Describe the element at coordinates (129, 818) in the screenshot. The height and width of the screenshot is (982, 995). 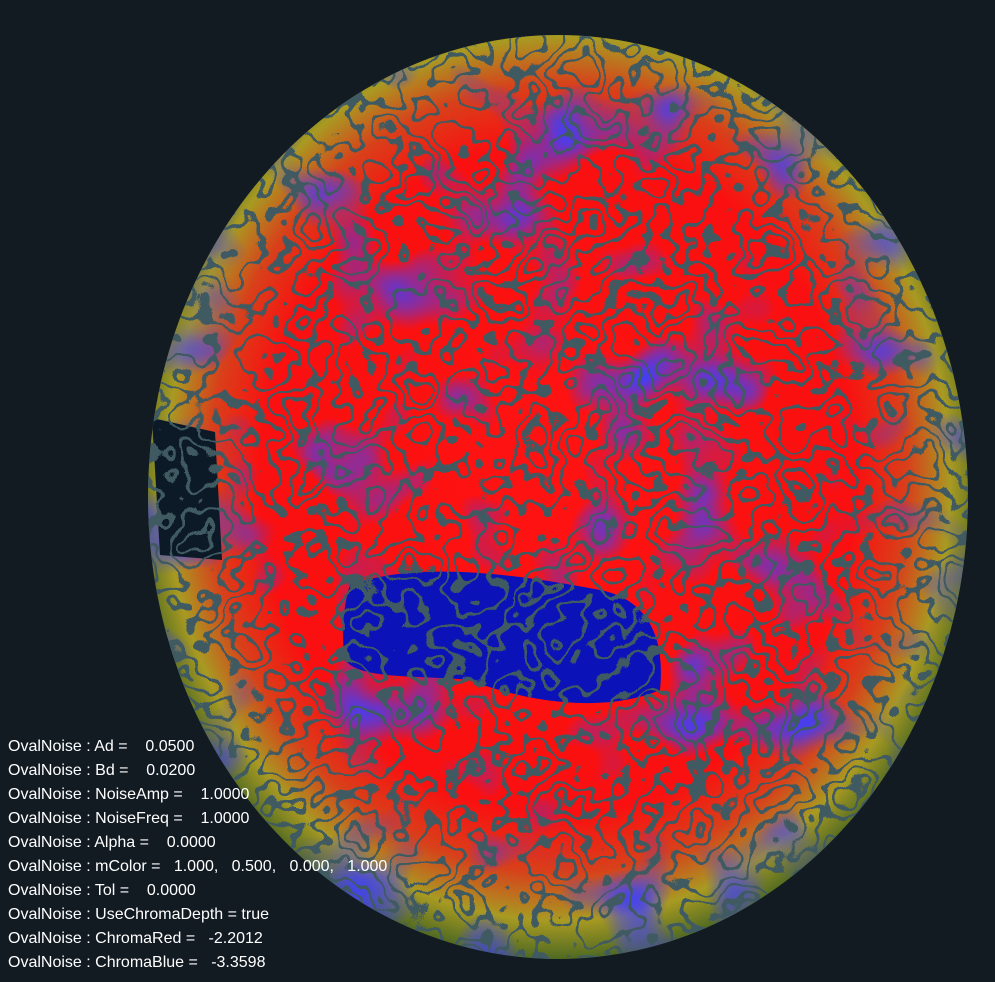
I see `parameter-line: OvalNoise : NoiseFreq = 1.0000` at that location.